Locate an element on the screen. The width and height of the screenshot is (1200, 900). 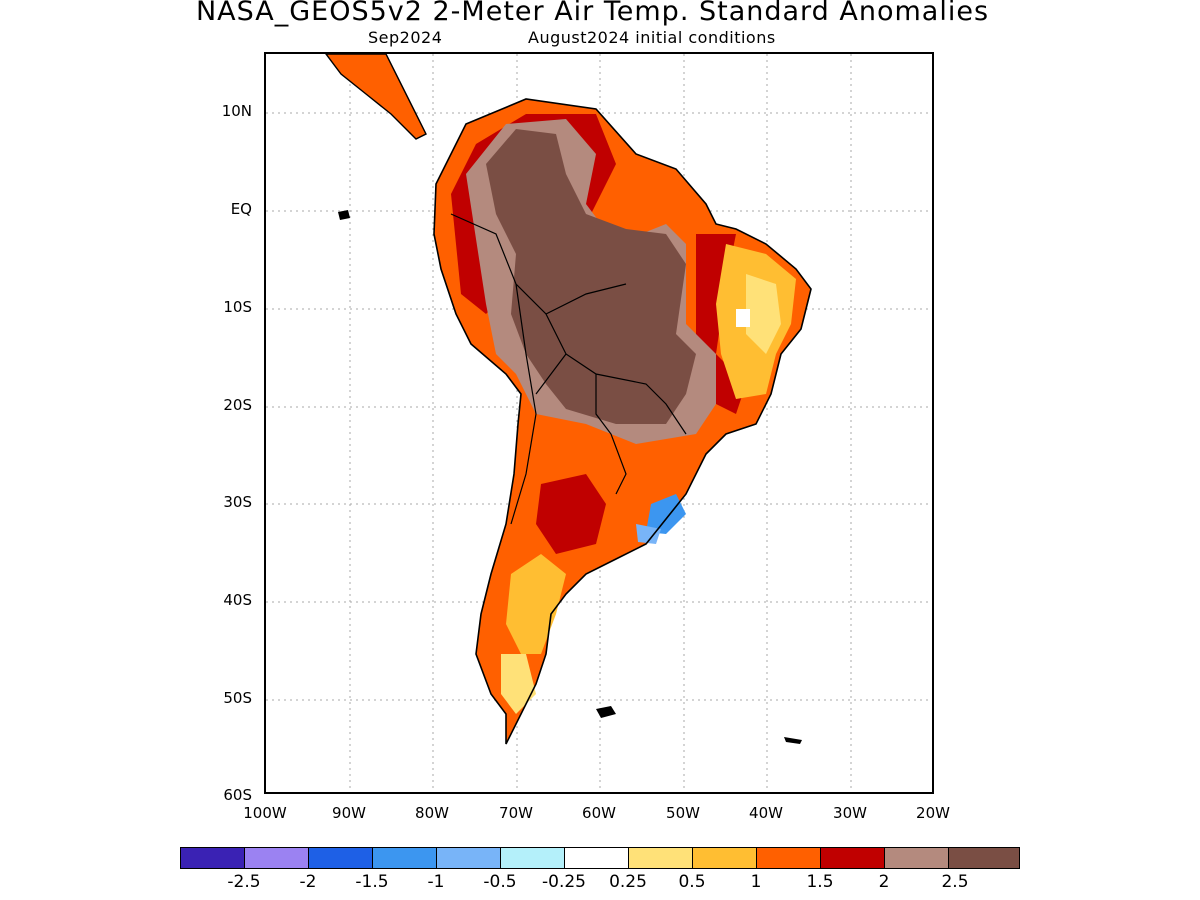
anomaly-darkbrown is located at coordinates (591, 276).